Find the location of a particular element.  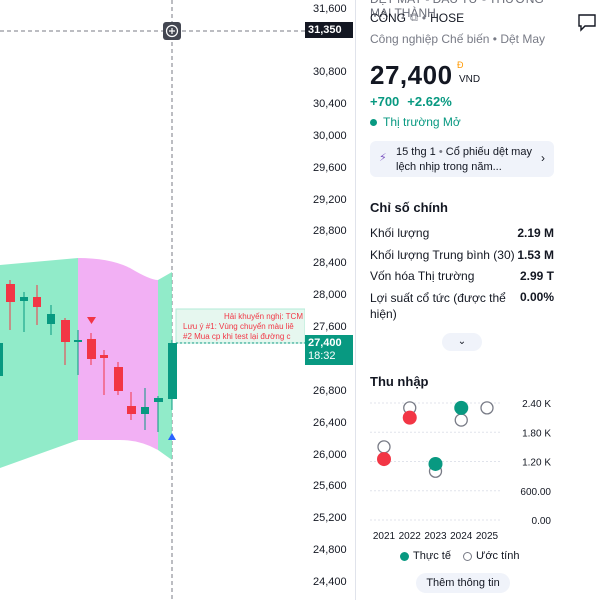

external-link-icon: ⧉ is located at coordinates (414, 17).